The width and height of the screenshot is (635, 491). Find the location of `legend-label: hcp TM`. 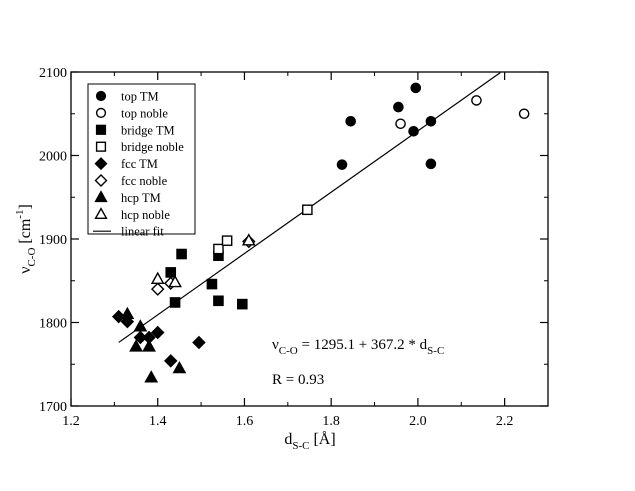

legend-label: hcp TM is located at coordinates (141, 198).